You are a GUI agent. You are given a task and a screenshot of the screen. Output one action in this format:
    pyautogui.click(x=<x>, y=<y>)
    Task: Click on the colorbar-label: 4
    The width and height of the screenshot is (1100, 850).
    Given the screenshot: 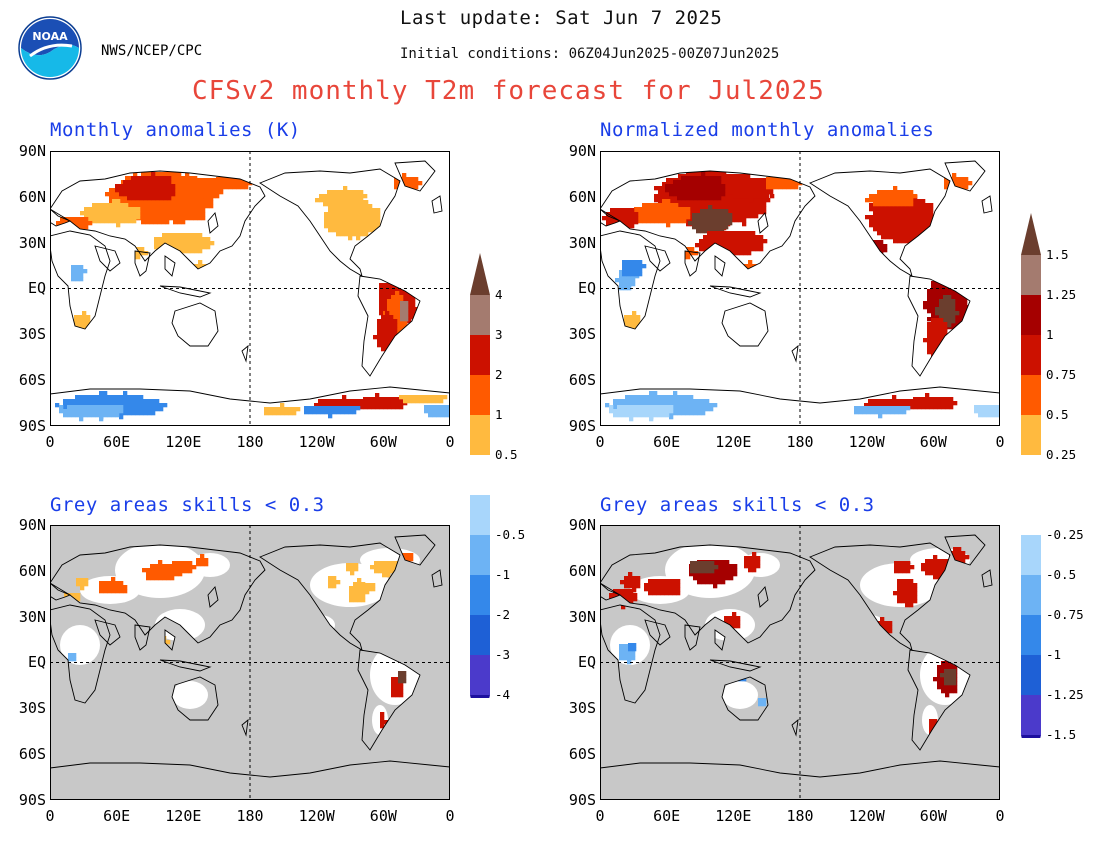 What is the action you would take?
    pyautogui.click(x=499, y=294)
    